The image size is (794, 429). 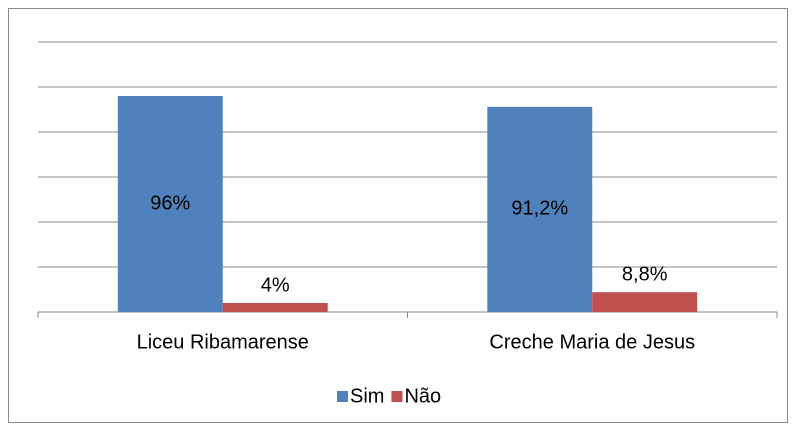 What do you see at coordinates (645, 274) in the screenshot?
I see `data-label: 8,8%` at bounding box center [645, 274].